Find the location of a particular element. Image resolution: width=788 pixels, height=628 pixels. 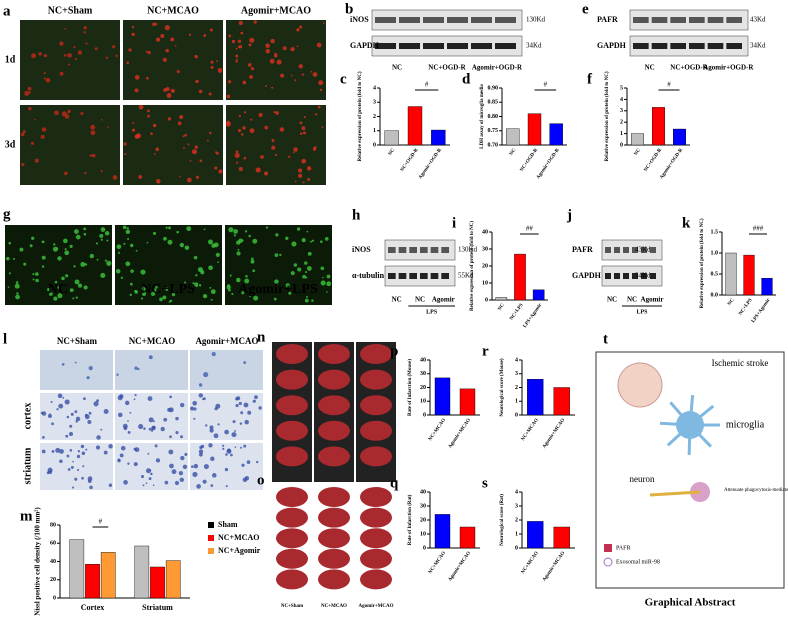

label: NC+OGD-R is located at coordinates (447, 68).